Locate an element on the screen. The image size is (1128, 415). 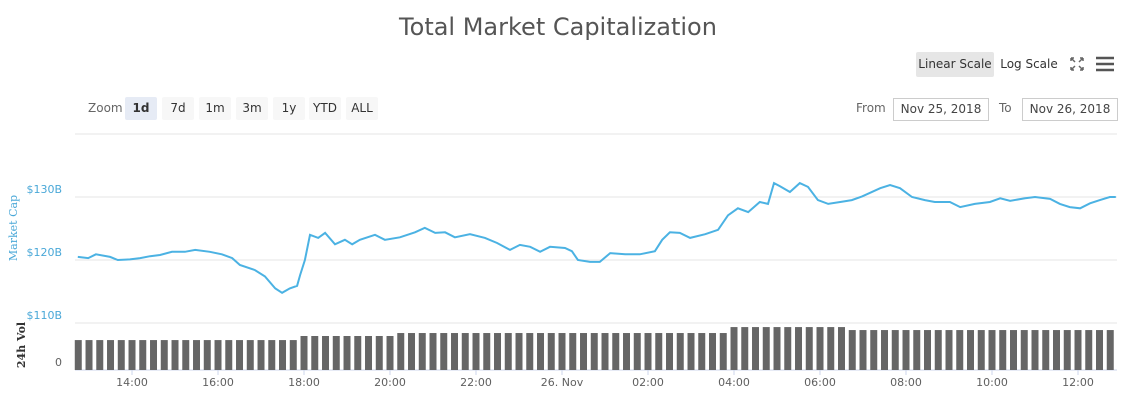
x-tick-label: 22:00 is located at coordinates (476, 382).